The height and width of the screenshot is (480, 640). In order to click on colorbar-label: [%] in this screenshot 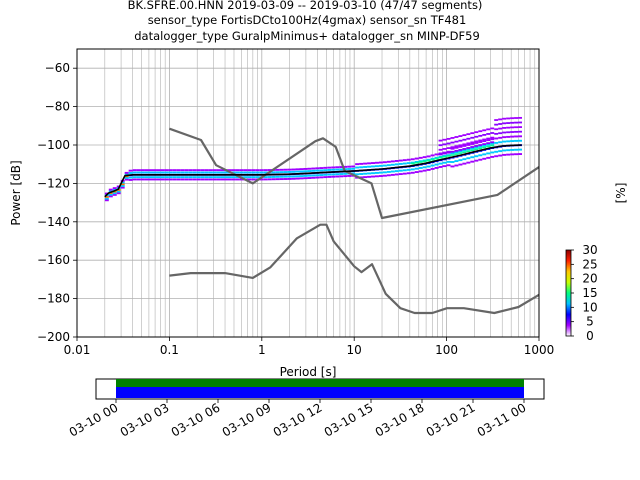, I will do `click(621, 193)`.